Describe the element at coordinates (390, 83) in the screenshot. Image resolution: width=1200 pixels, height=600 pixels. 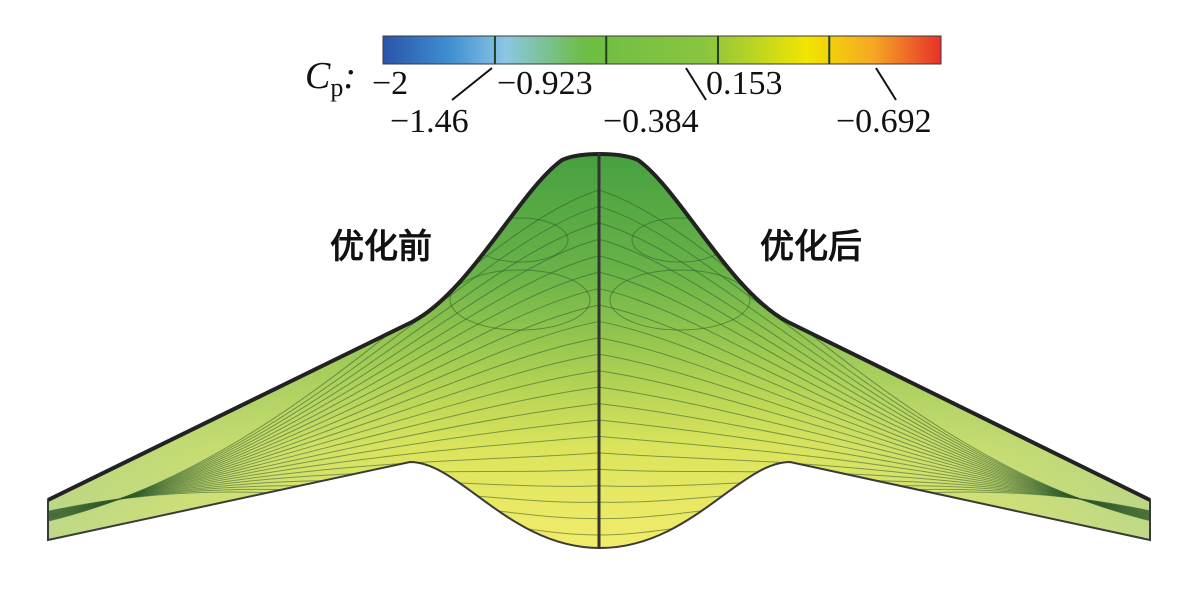
I see `tick-label-neg2: −2` at that location.